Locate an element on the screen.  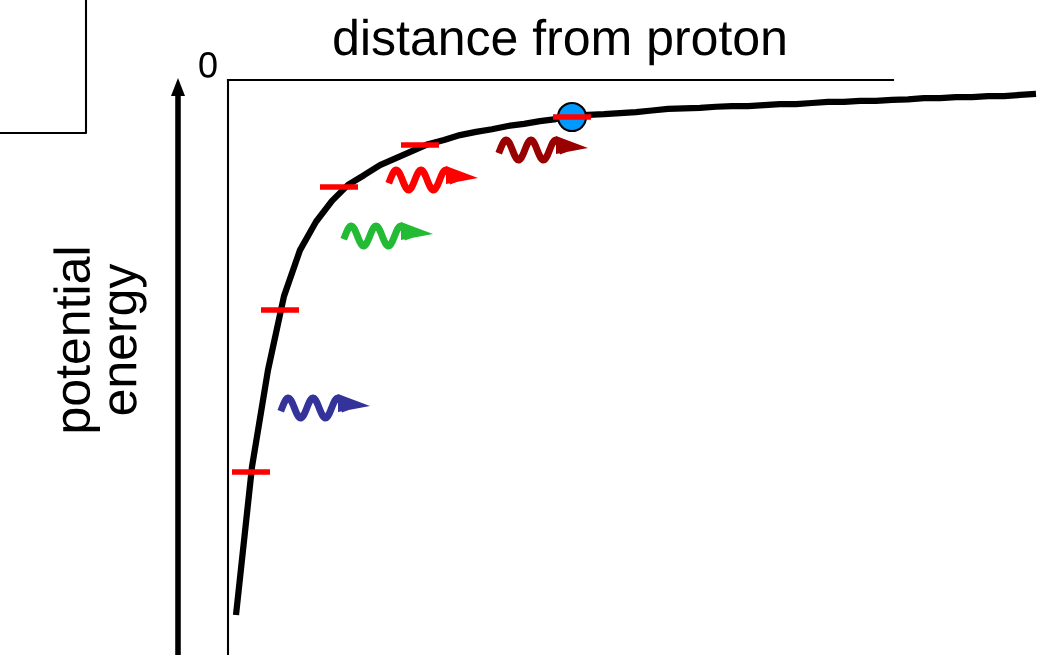
text: 0 is located at coordinates (208, 65).